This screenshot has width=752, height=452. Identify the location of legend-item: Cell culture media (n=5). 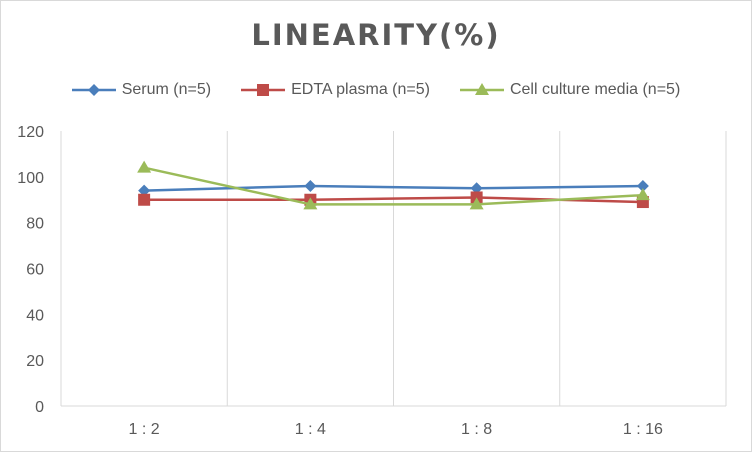
(570, 90).